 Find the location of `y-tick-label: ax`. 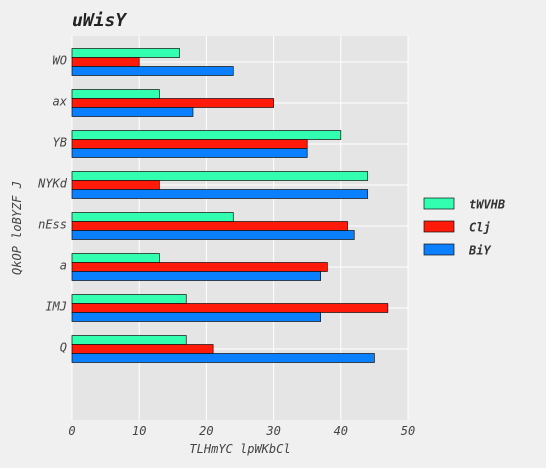

y-tick-label: ax is located at coordinates (60, 102).